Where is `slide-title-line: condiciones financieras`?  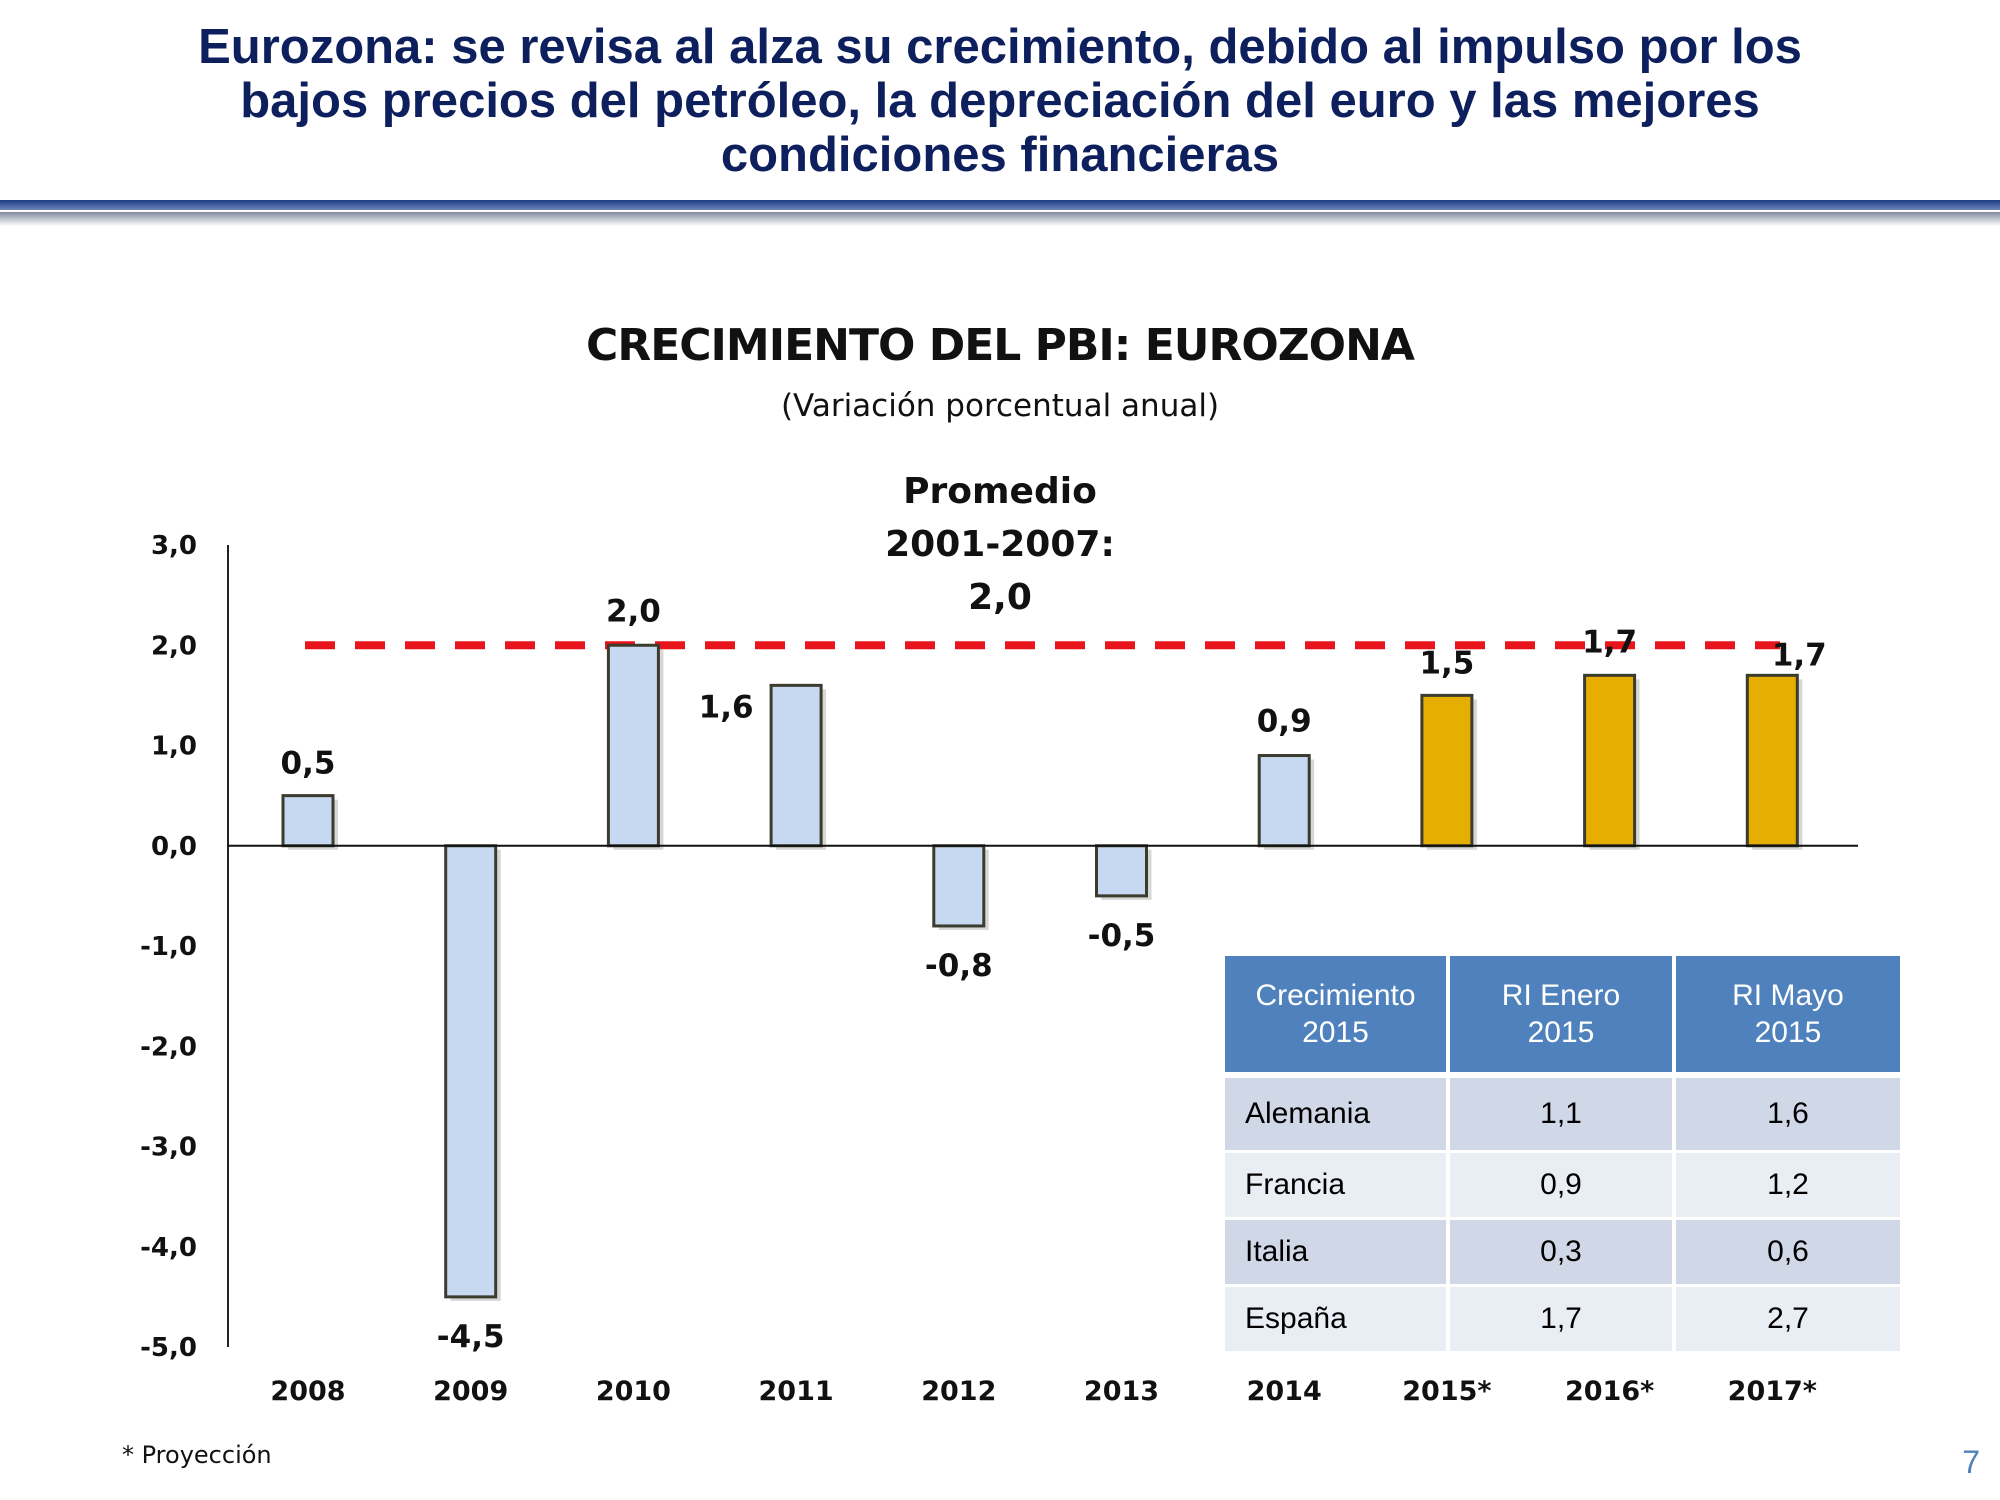 slide-title-line: condiciones financieras is located at coordinates (1000, 155).